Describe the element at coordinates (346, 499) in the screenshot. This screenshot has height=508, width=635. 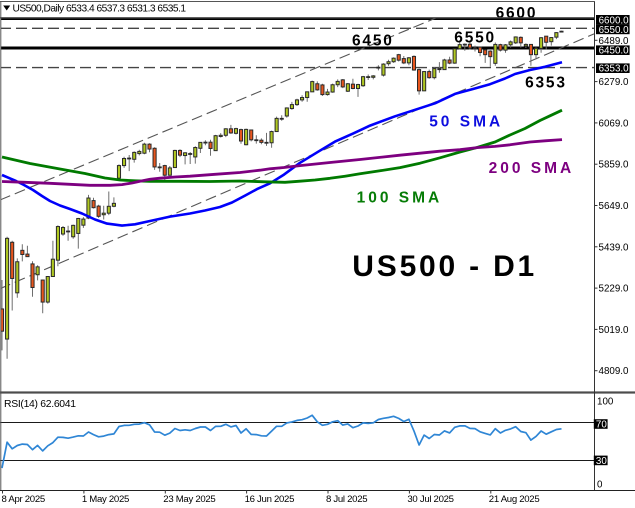
I see `svg-text: 8 Jul 2025` at that location.